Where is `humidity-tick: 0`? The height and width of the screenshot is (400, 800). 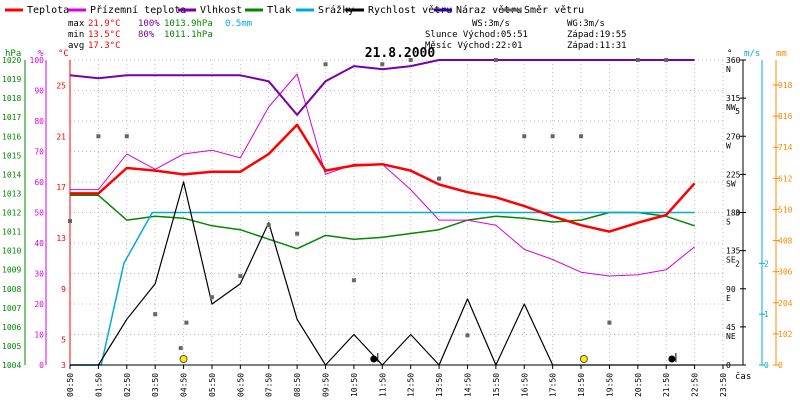
humidity-tick: 0 is located at coordinates (41, 365).